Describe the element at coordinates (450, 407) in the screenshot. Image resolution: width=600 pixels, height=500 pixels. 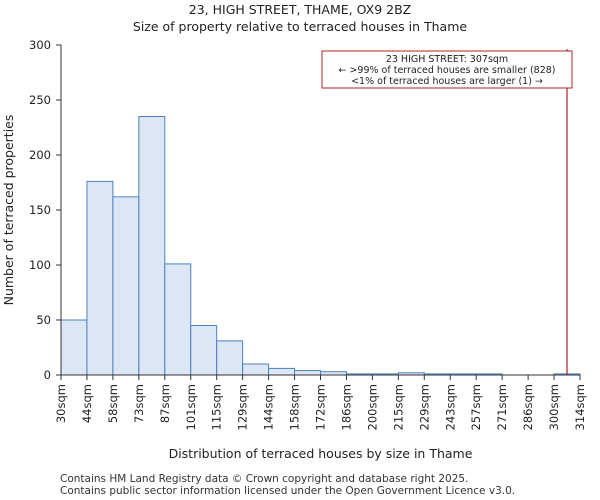
I see `x-tick-label: 243sqm` at that location.